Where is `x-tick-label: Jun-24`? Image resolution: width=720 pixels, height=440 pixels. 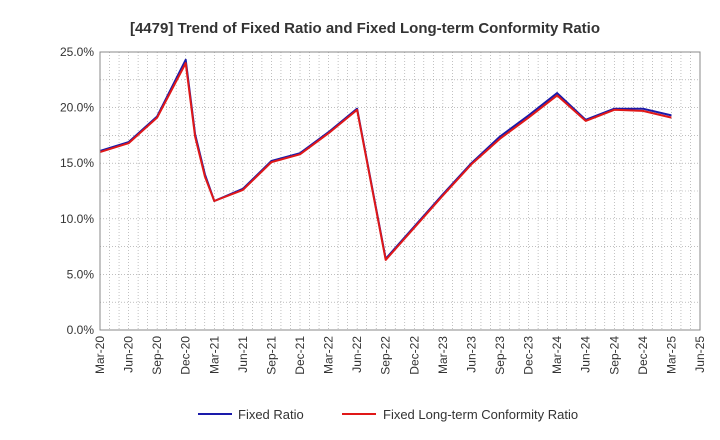 x-tick-label: Jun-24 is located at coordinates (586, 354).